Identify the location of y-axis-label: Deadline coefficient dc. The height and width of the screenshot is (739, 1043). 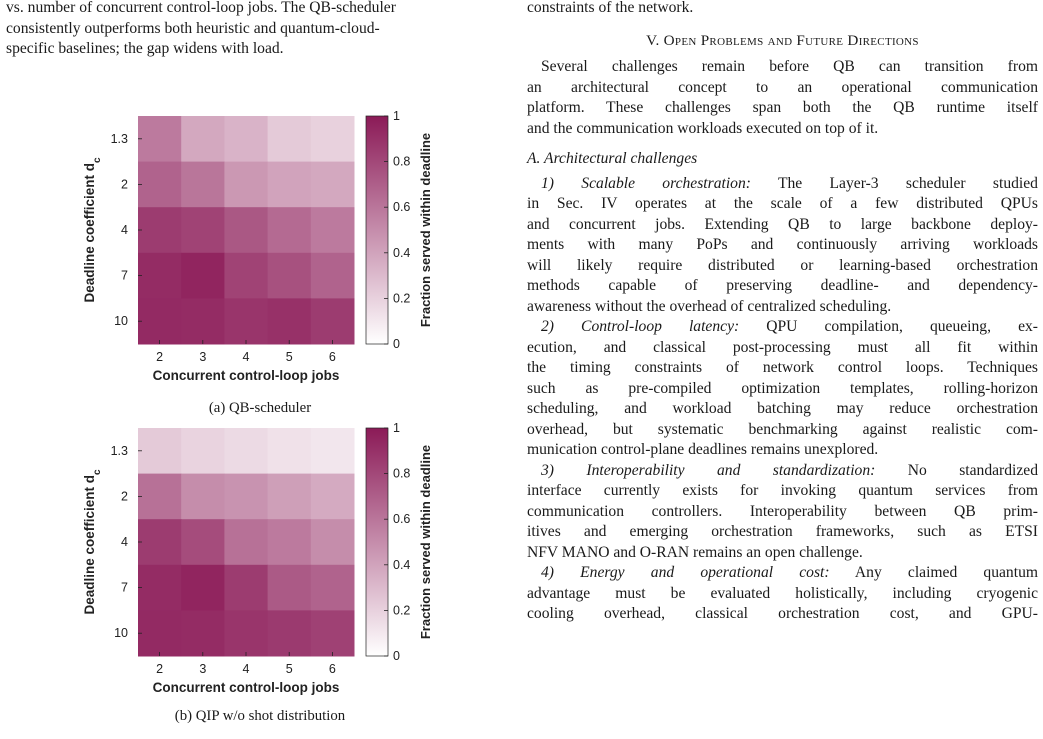
(92, 230).